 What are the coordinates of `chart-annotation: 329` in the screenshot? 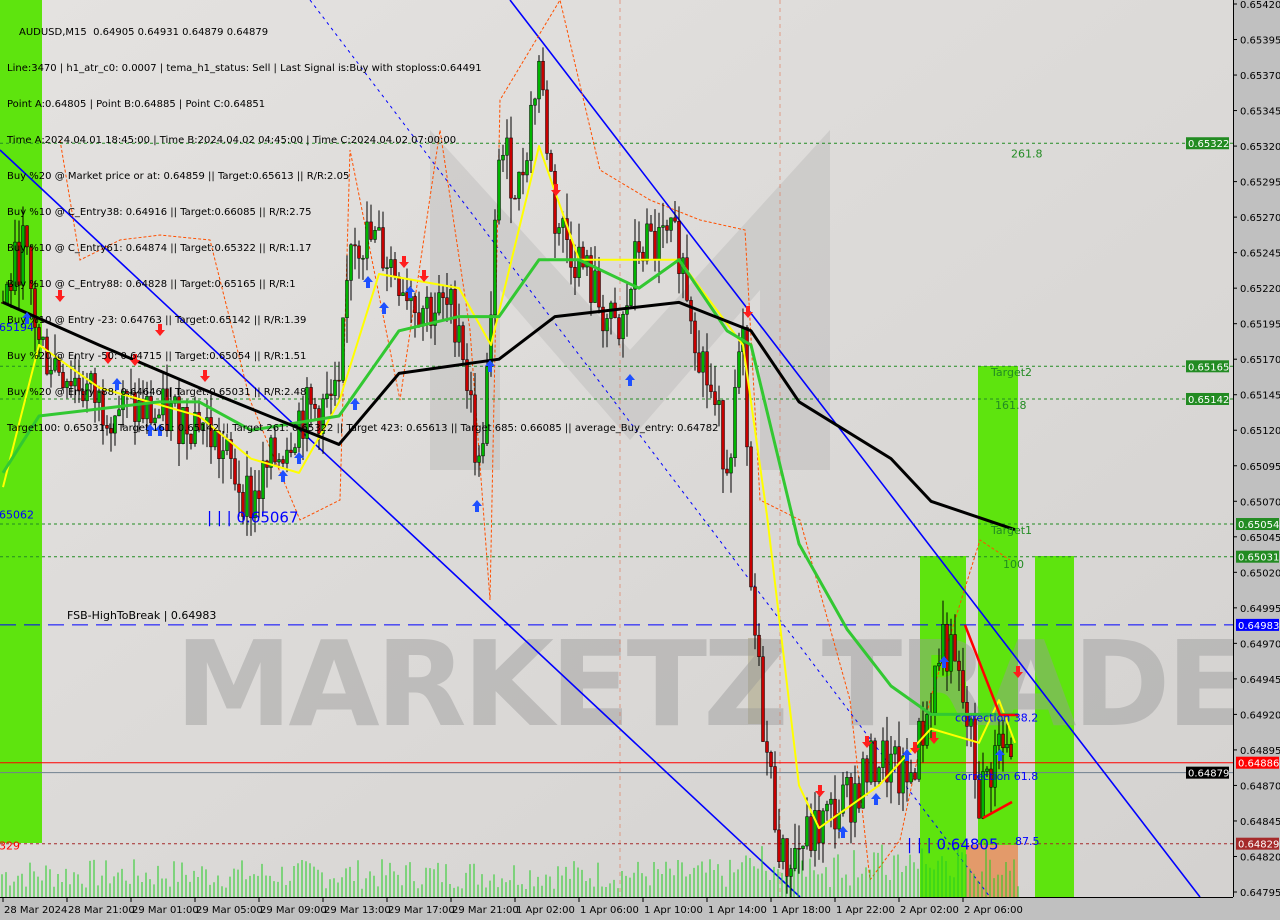 It's located at (10, 845).